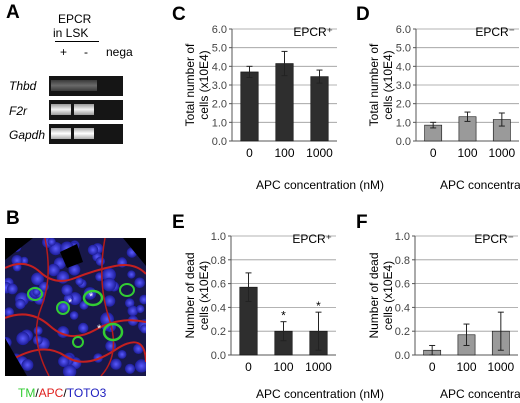 Image resolution: width=520 pixels, height=403 pixels. I want to click on chart-c-category-label: 1000, so click(319, 153).